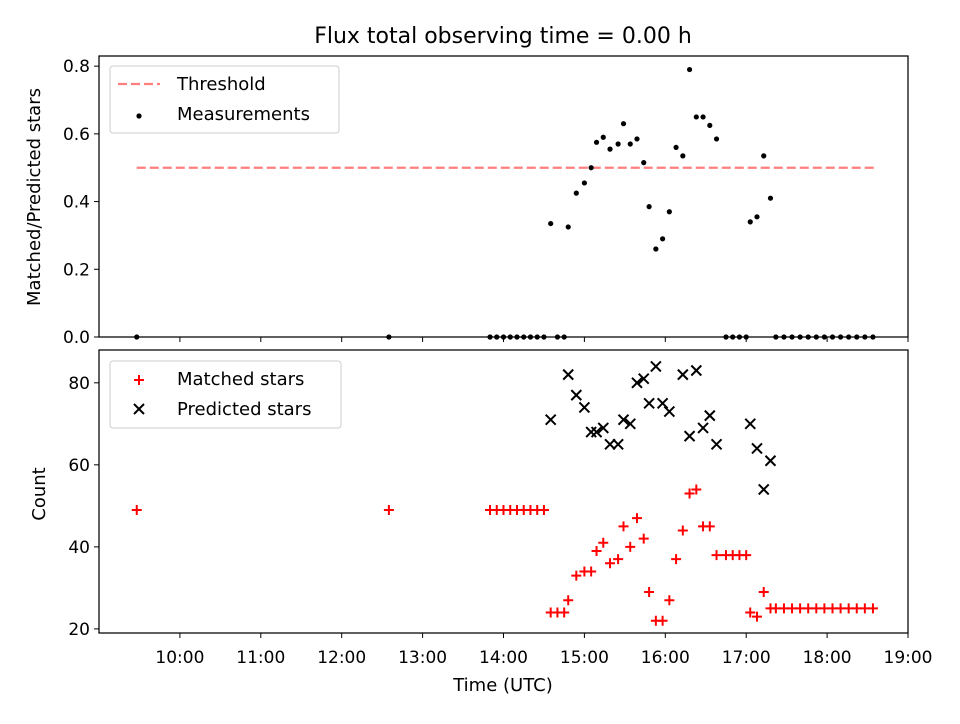 Image resolution: width=960 pixels, height=724 pixels. What do you see at coordinates (76, 270) in the screenshot?
I see `ratio-y-tick-label: 0.2` at bounding box center [76, 270].